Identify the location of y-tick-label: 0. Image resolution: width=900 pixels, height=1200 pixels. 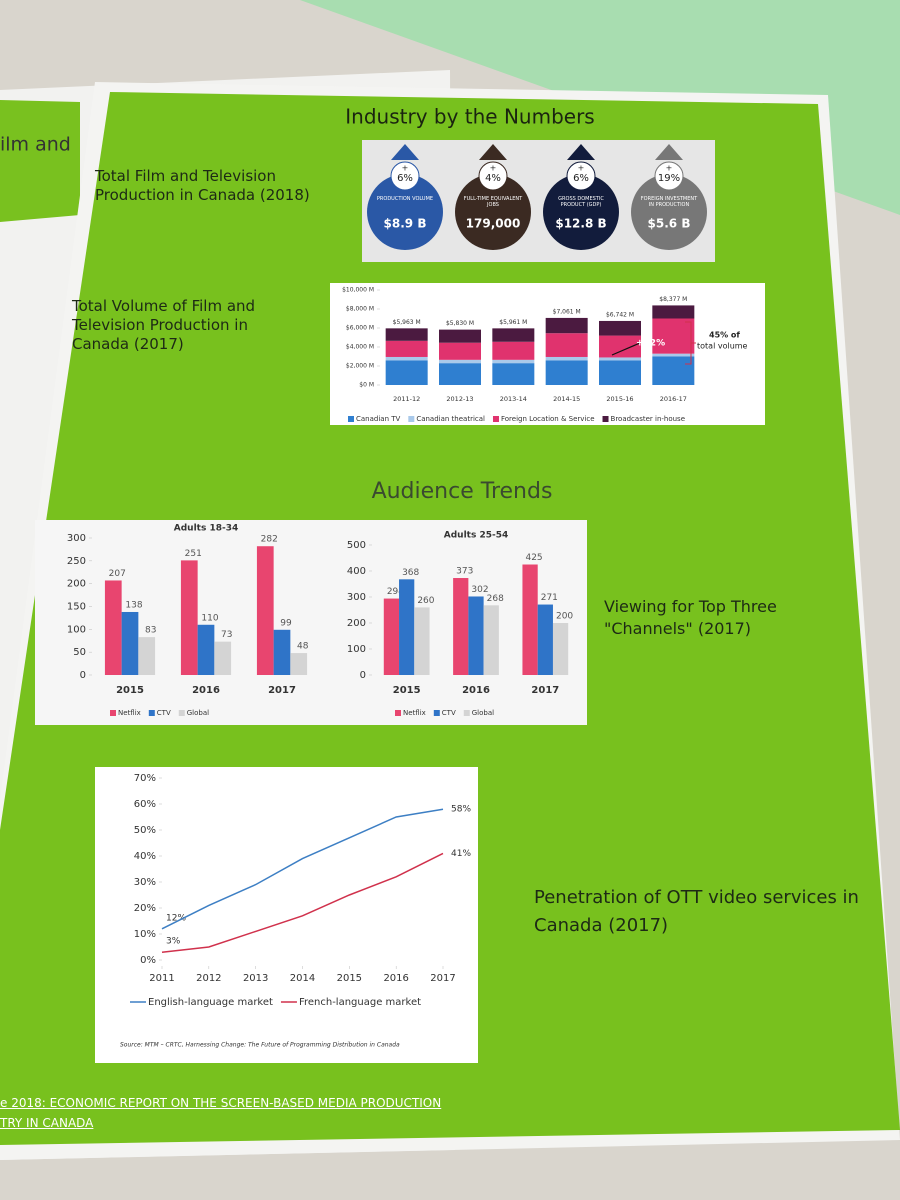
(83, 675).